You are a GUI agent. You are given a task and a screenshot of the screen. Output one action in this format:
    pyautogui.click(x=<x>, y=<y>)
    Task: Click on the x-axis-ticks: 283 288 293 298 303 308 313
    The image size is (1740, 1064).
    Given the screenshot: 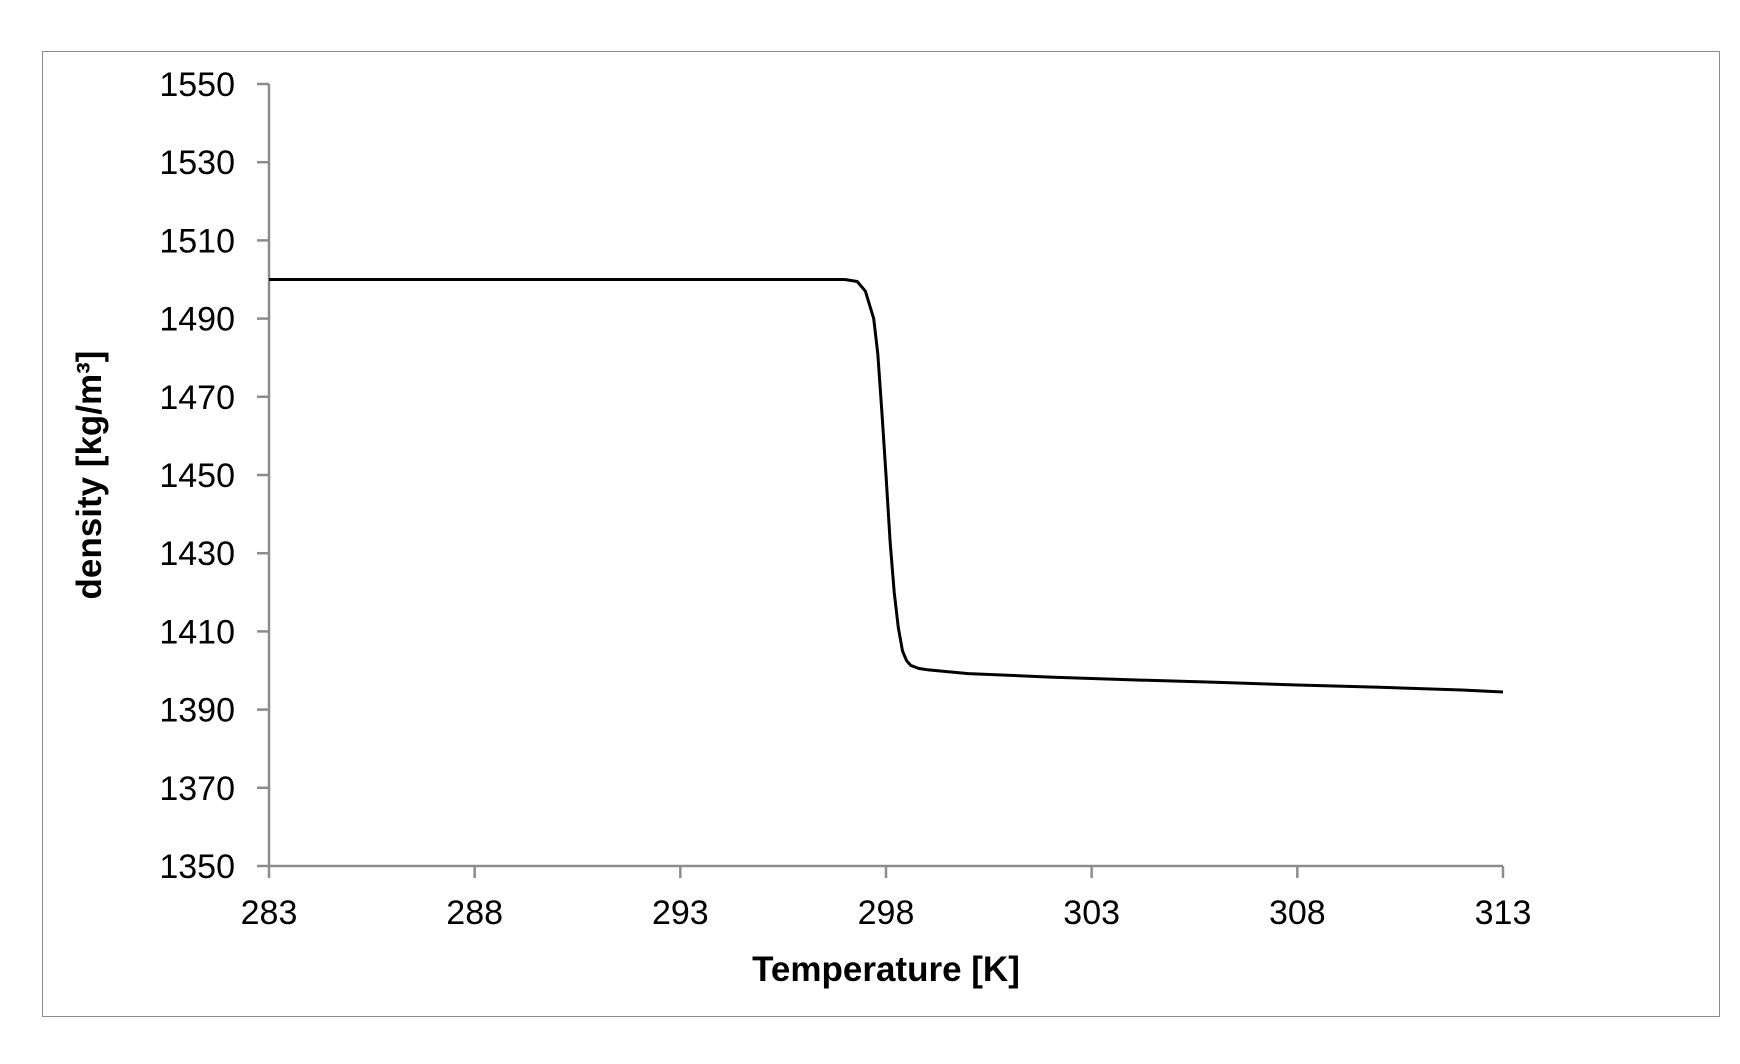 What is the action you would take?
    pyautogui.click(x=886, y=899)
    